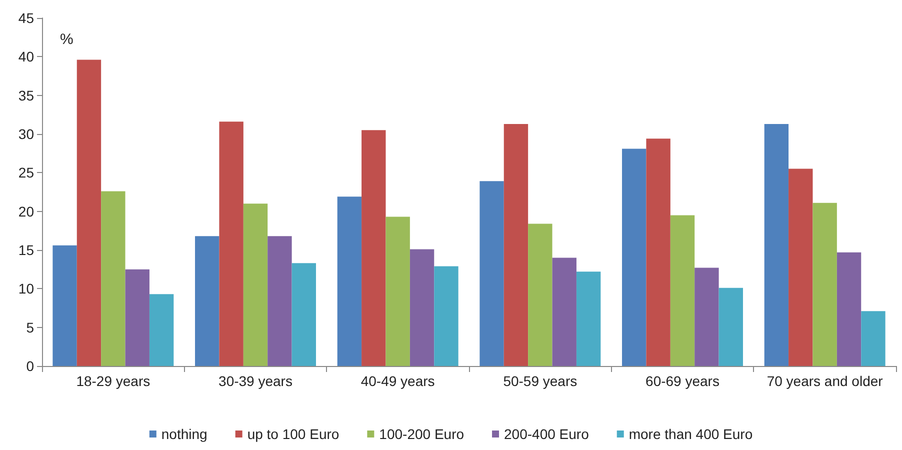  What do you see at coordinates (26, 172) in the screenshot?
I see `y-tick-label: 25` at bounding box center [26, 172].